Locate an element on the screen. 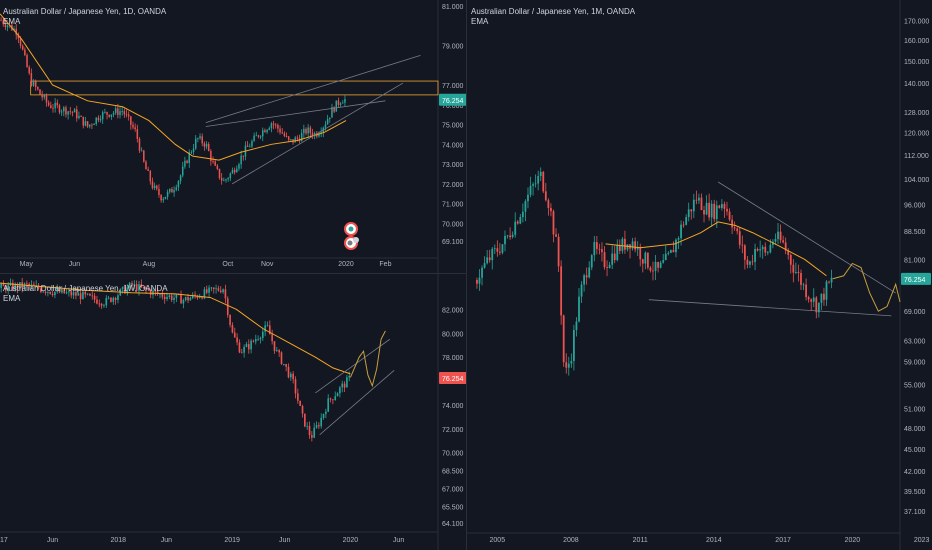  pane-divider-horizontal is located at coordinates (233, 273).